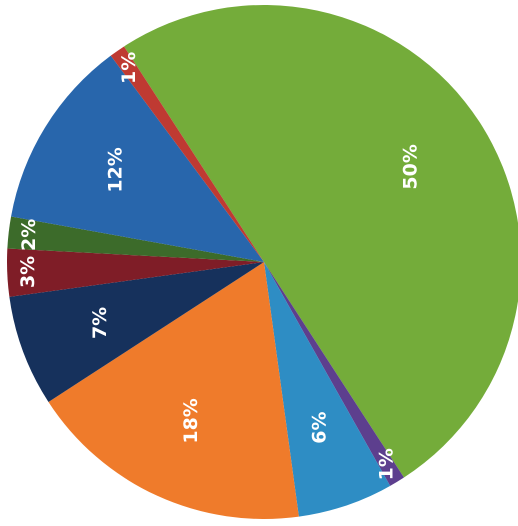 The image size is (518, 526). What do you see at coordinates (191, 420) in the screenshot?
I see `slice-label-3: 18%` at bounding box center [191, 420].